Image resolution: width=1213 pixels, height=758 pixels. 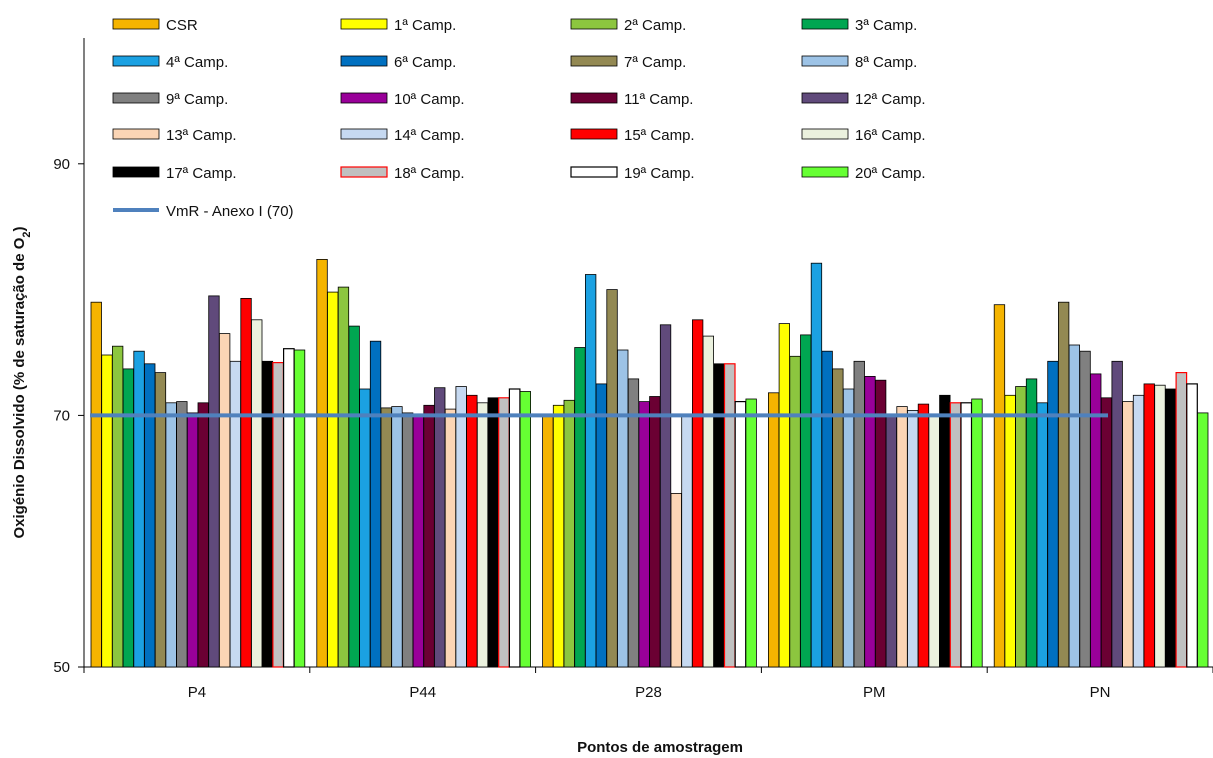 I want to click on legend-label: 3ª Camp., so click(x=886, y=25).